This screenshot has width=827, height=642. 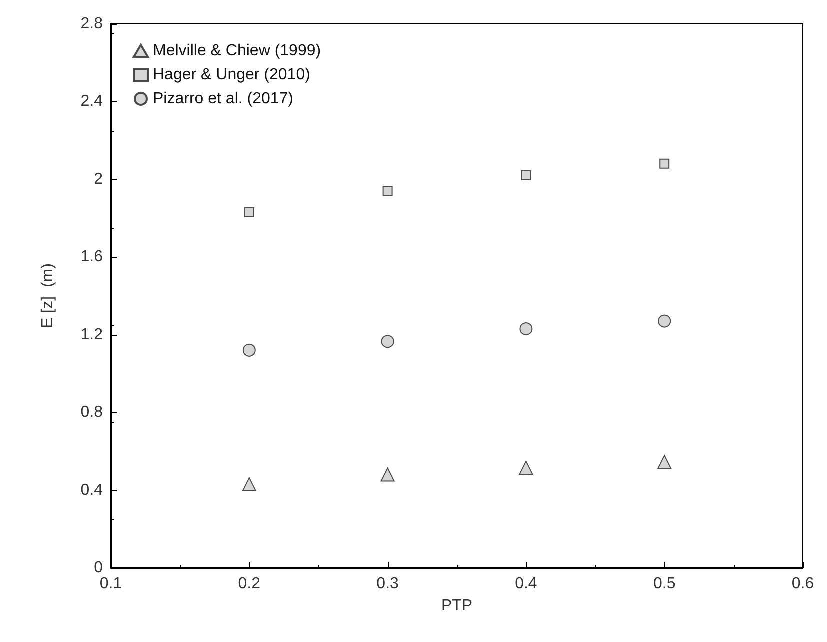 What do you see at coordinates (111, 584) in the screenshot?
I see `x-tick-label: 0.1` at bounding box center [111, 584].